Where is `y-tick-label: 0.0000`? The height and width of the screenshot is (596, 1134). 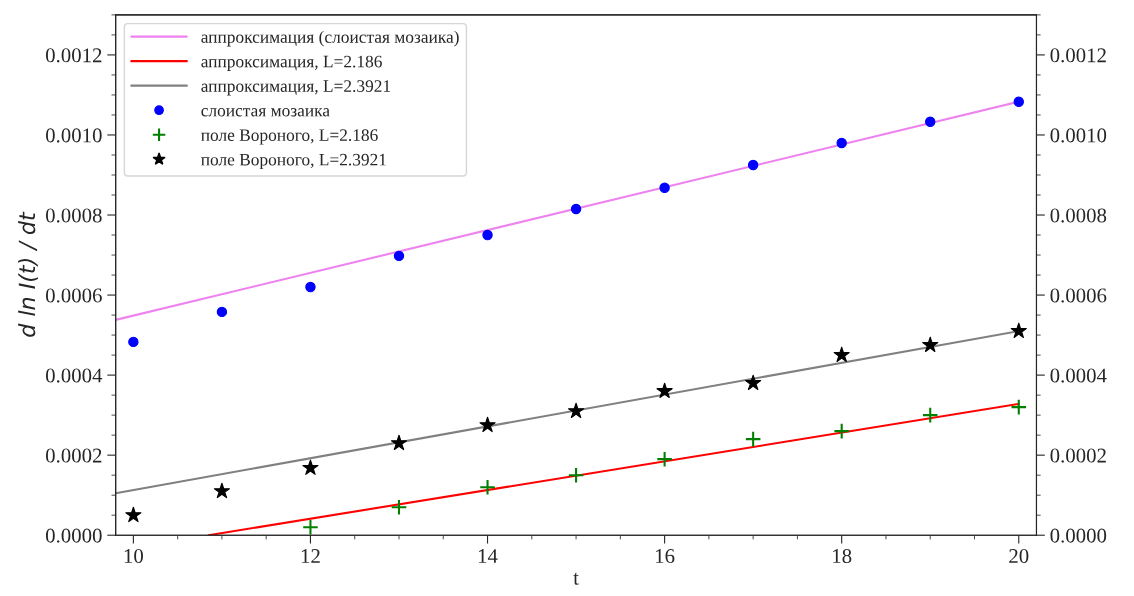 y-tick-label: 0.0000 is located at coordinates (73, 535).